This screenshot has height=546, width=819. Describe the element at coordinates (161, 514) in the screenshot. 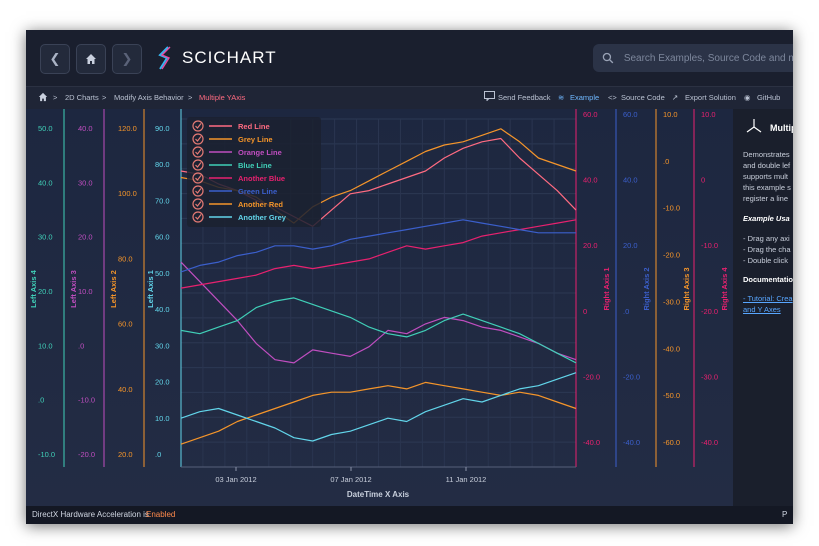

I see `status-state: Enabled` at that location.